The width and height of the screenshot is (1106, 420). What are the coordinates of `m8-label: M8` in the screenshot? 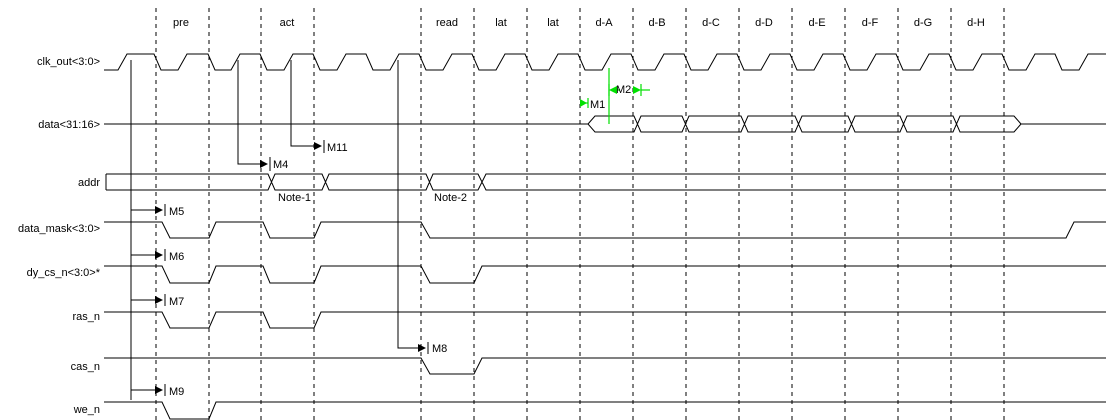 It's located at (439, 349).